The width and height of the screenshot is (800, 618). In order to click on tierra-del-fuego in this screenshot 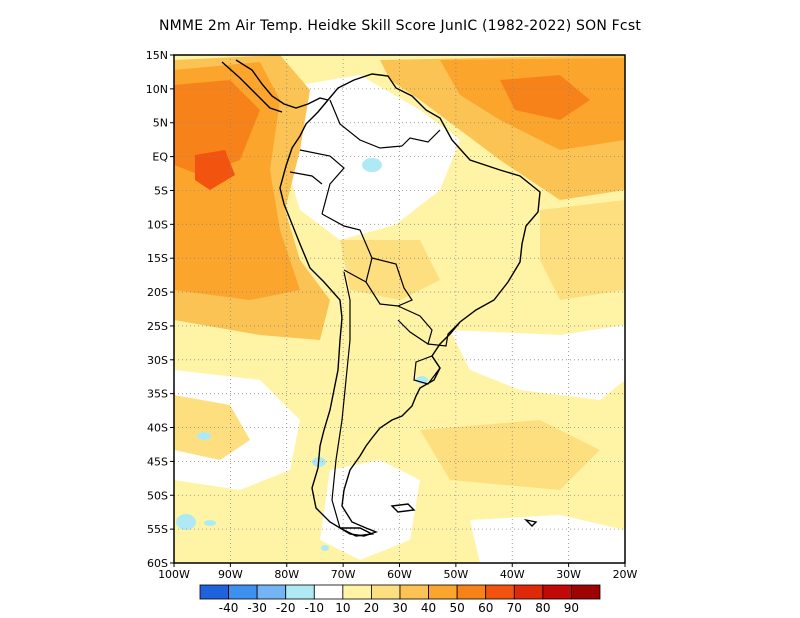, I will do `click(357, 532)`.